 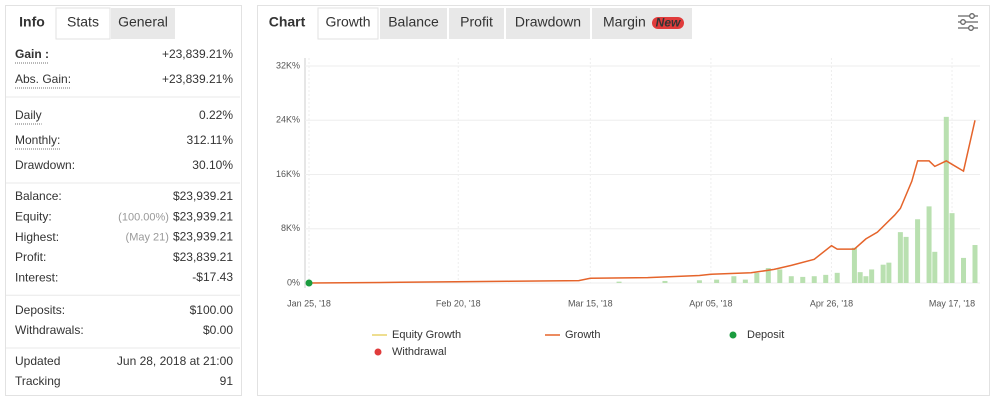 I want to click on stat-label: Profit:, so click(x=30, y=257).